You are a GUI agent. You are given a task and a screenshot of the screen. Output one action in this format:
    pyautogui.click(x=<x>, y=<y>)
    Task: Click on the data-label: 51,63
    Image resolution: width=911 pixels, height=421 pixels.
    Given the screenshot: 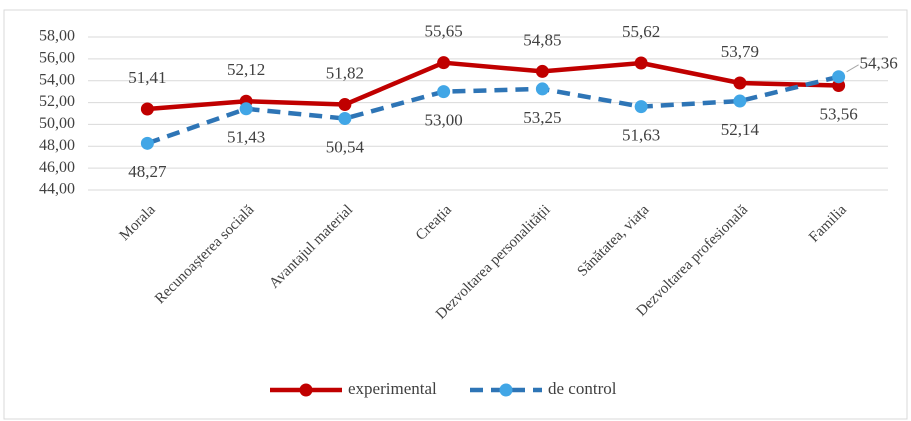 What is the action you would take?
    pyautogui.click(x=641, y=135)
    